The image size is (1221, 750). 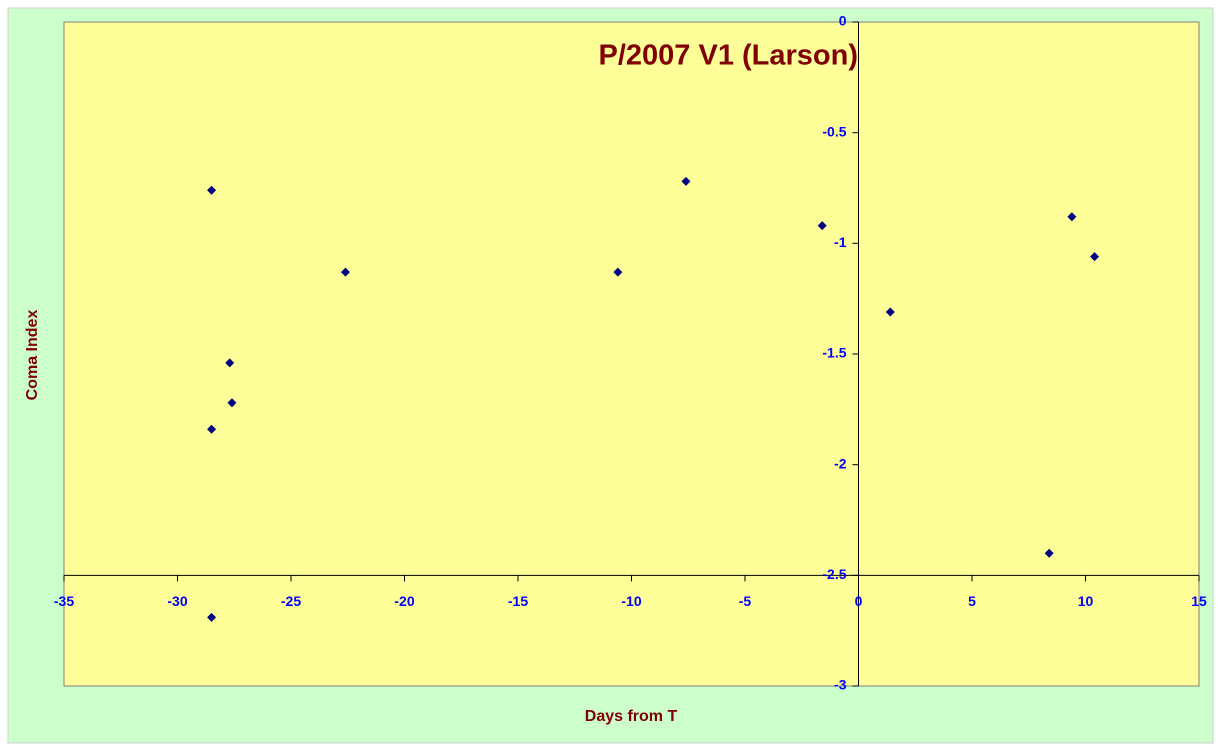 What do you see at coordinates (64, 601) in the screenshot?
I see `x-tick-label: -35` at bounding box center [64, 601].